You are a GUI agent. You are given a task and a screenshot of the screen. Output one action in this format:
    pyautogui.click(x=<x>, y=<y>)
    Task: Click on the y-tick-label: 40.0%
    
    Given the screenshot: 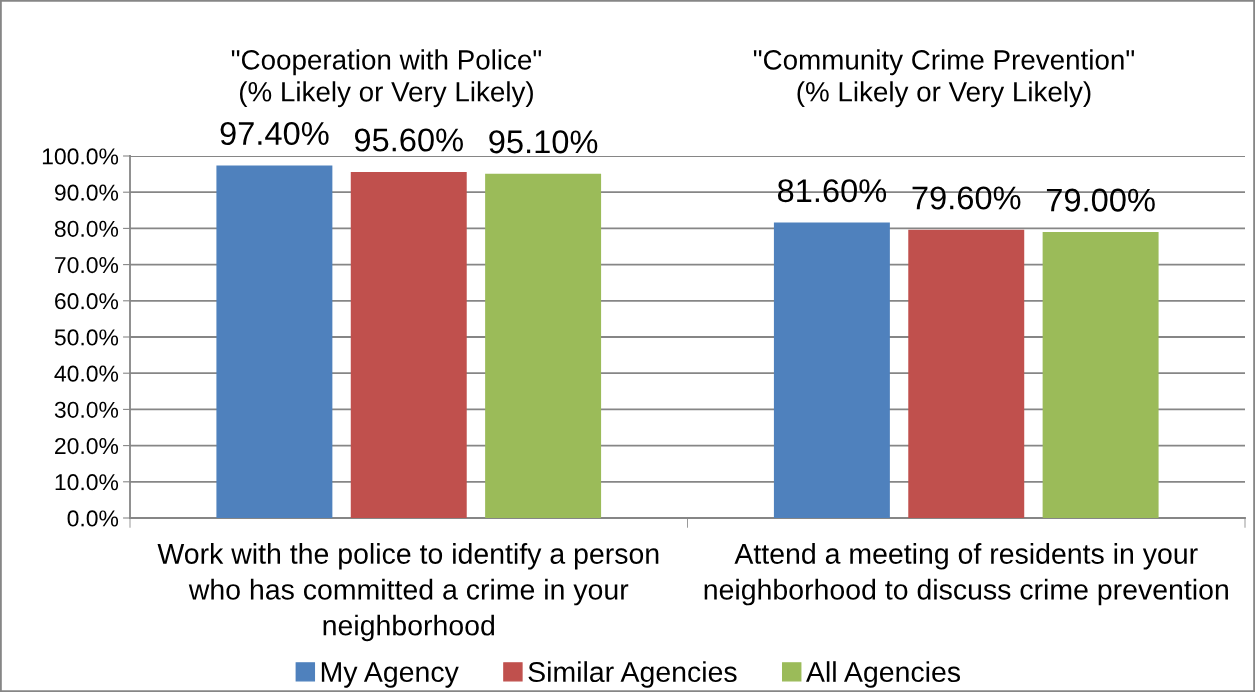 What is the action you would take?
    pyautogui.click(x=86, y=373)
    